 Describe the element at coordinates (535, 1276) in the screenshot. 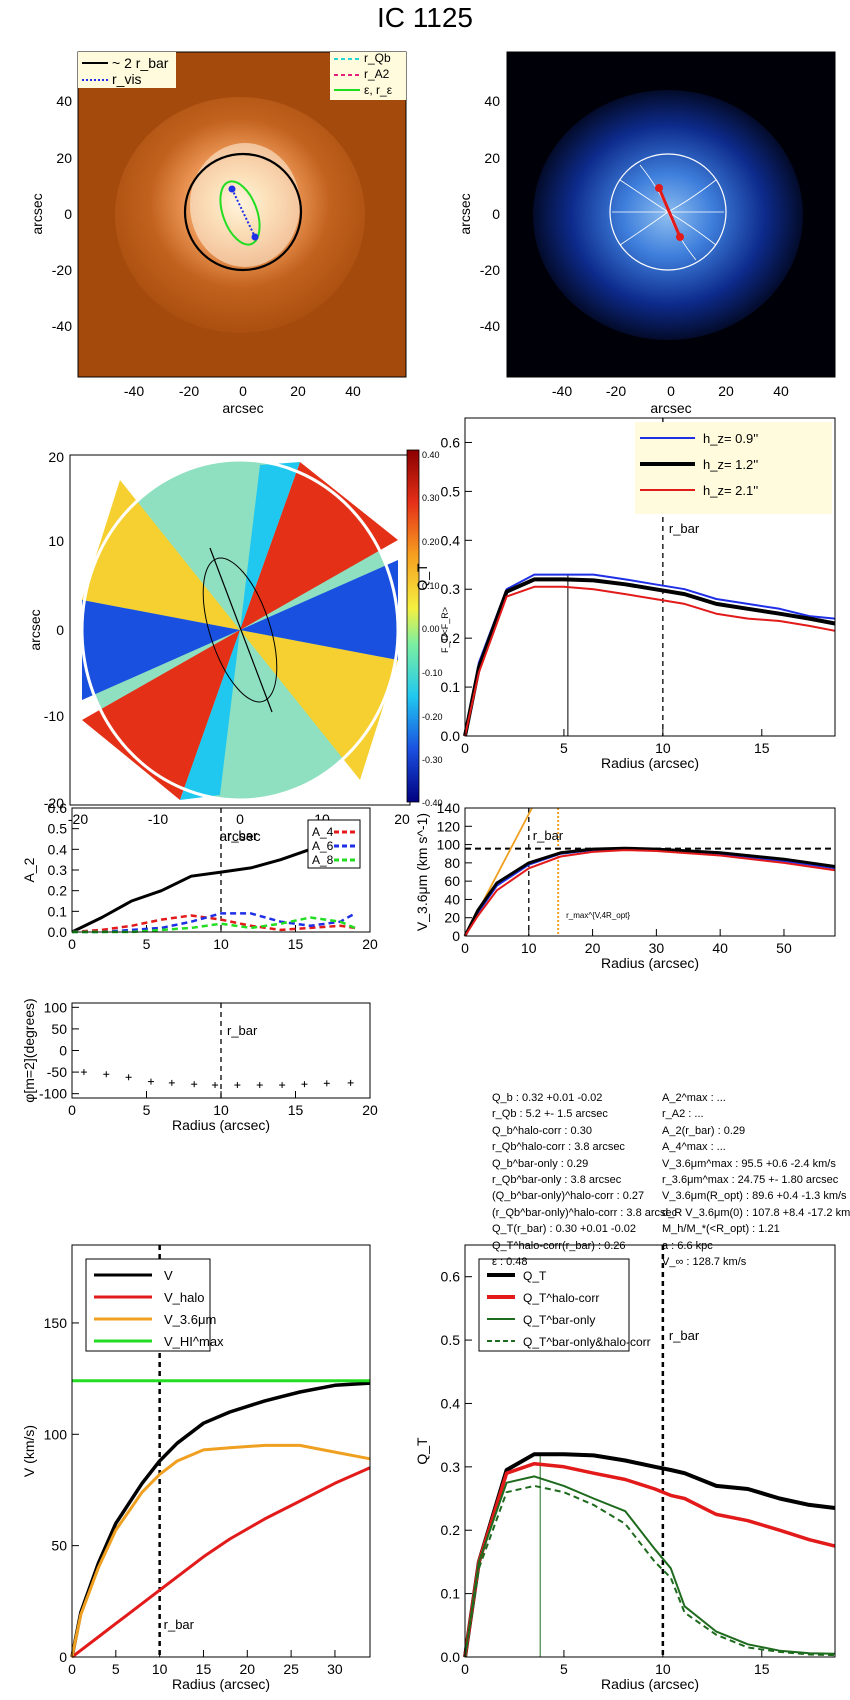

I see `legend-label: Q_T` at that location.